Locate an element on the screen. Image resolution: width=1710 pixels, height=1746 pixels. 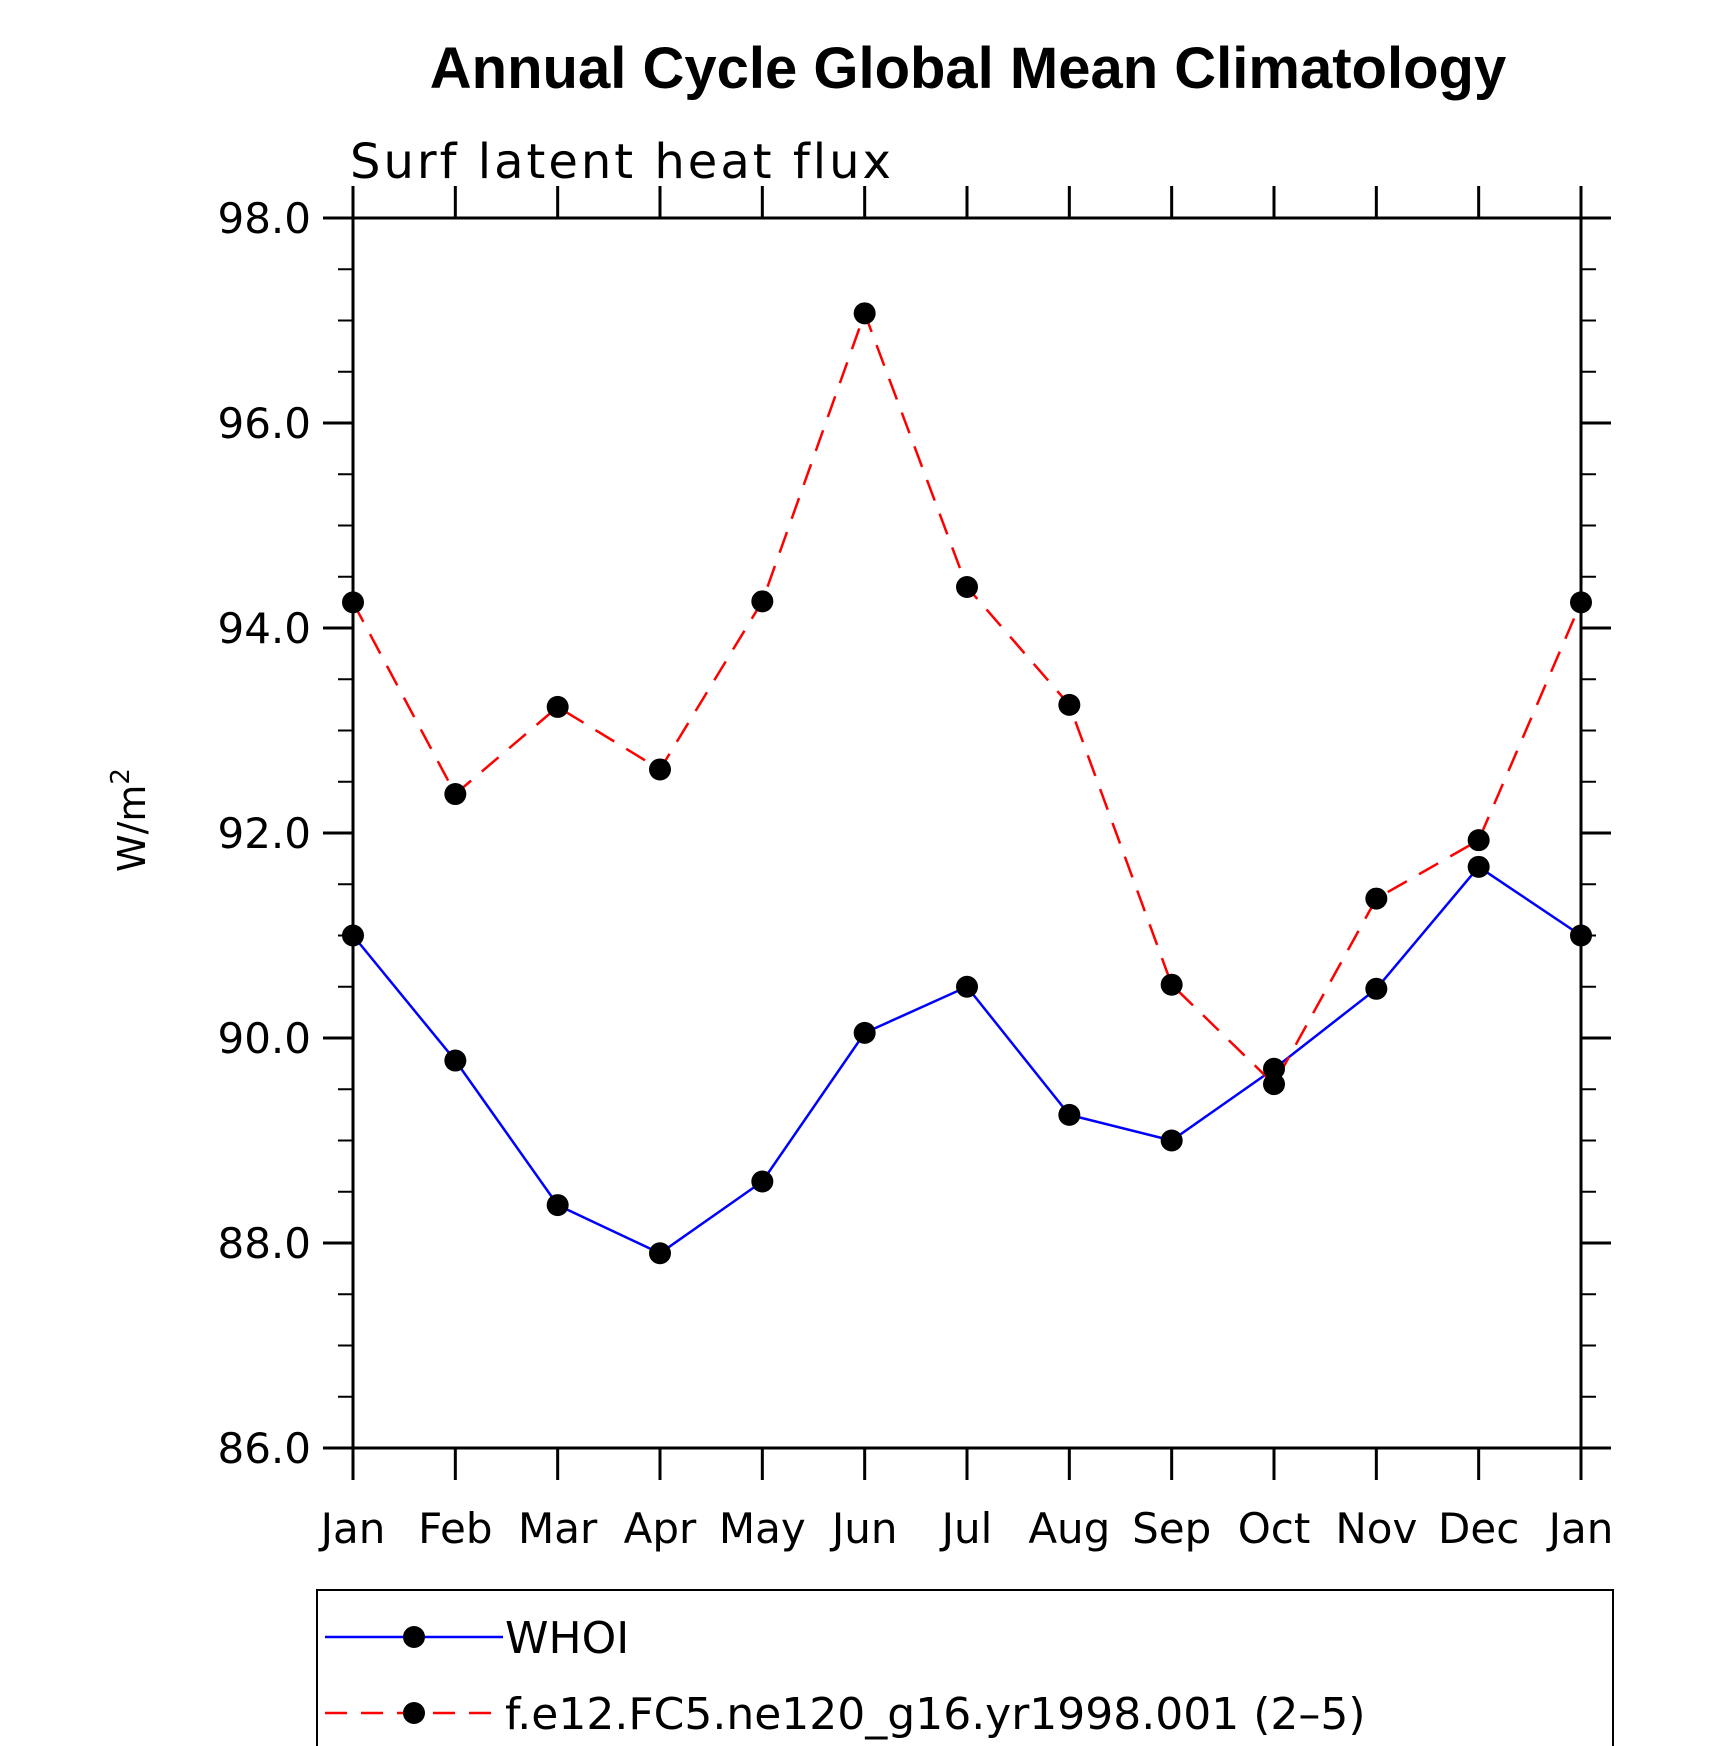
chart-title: Annual Cycle Global Mean Climatology is located at coordinates (968, 68).